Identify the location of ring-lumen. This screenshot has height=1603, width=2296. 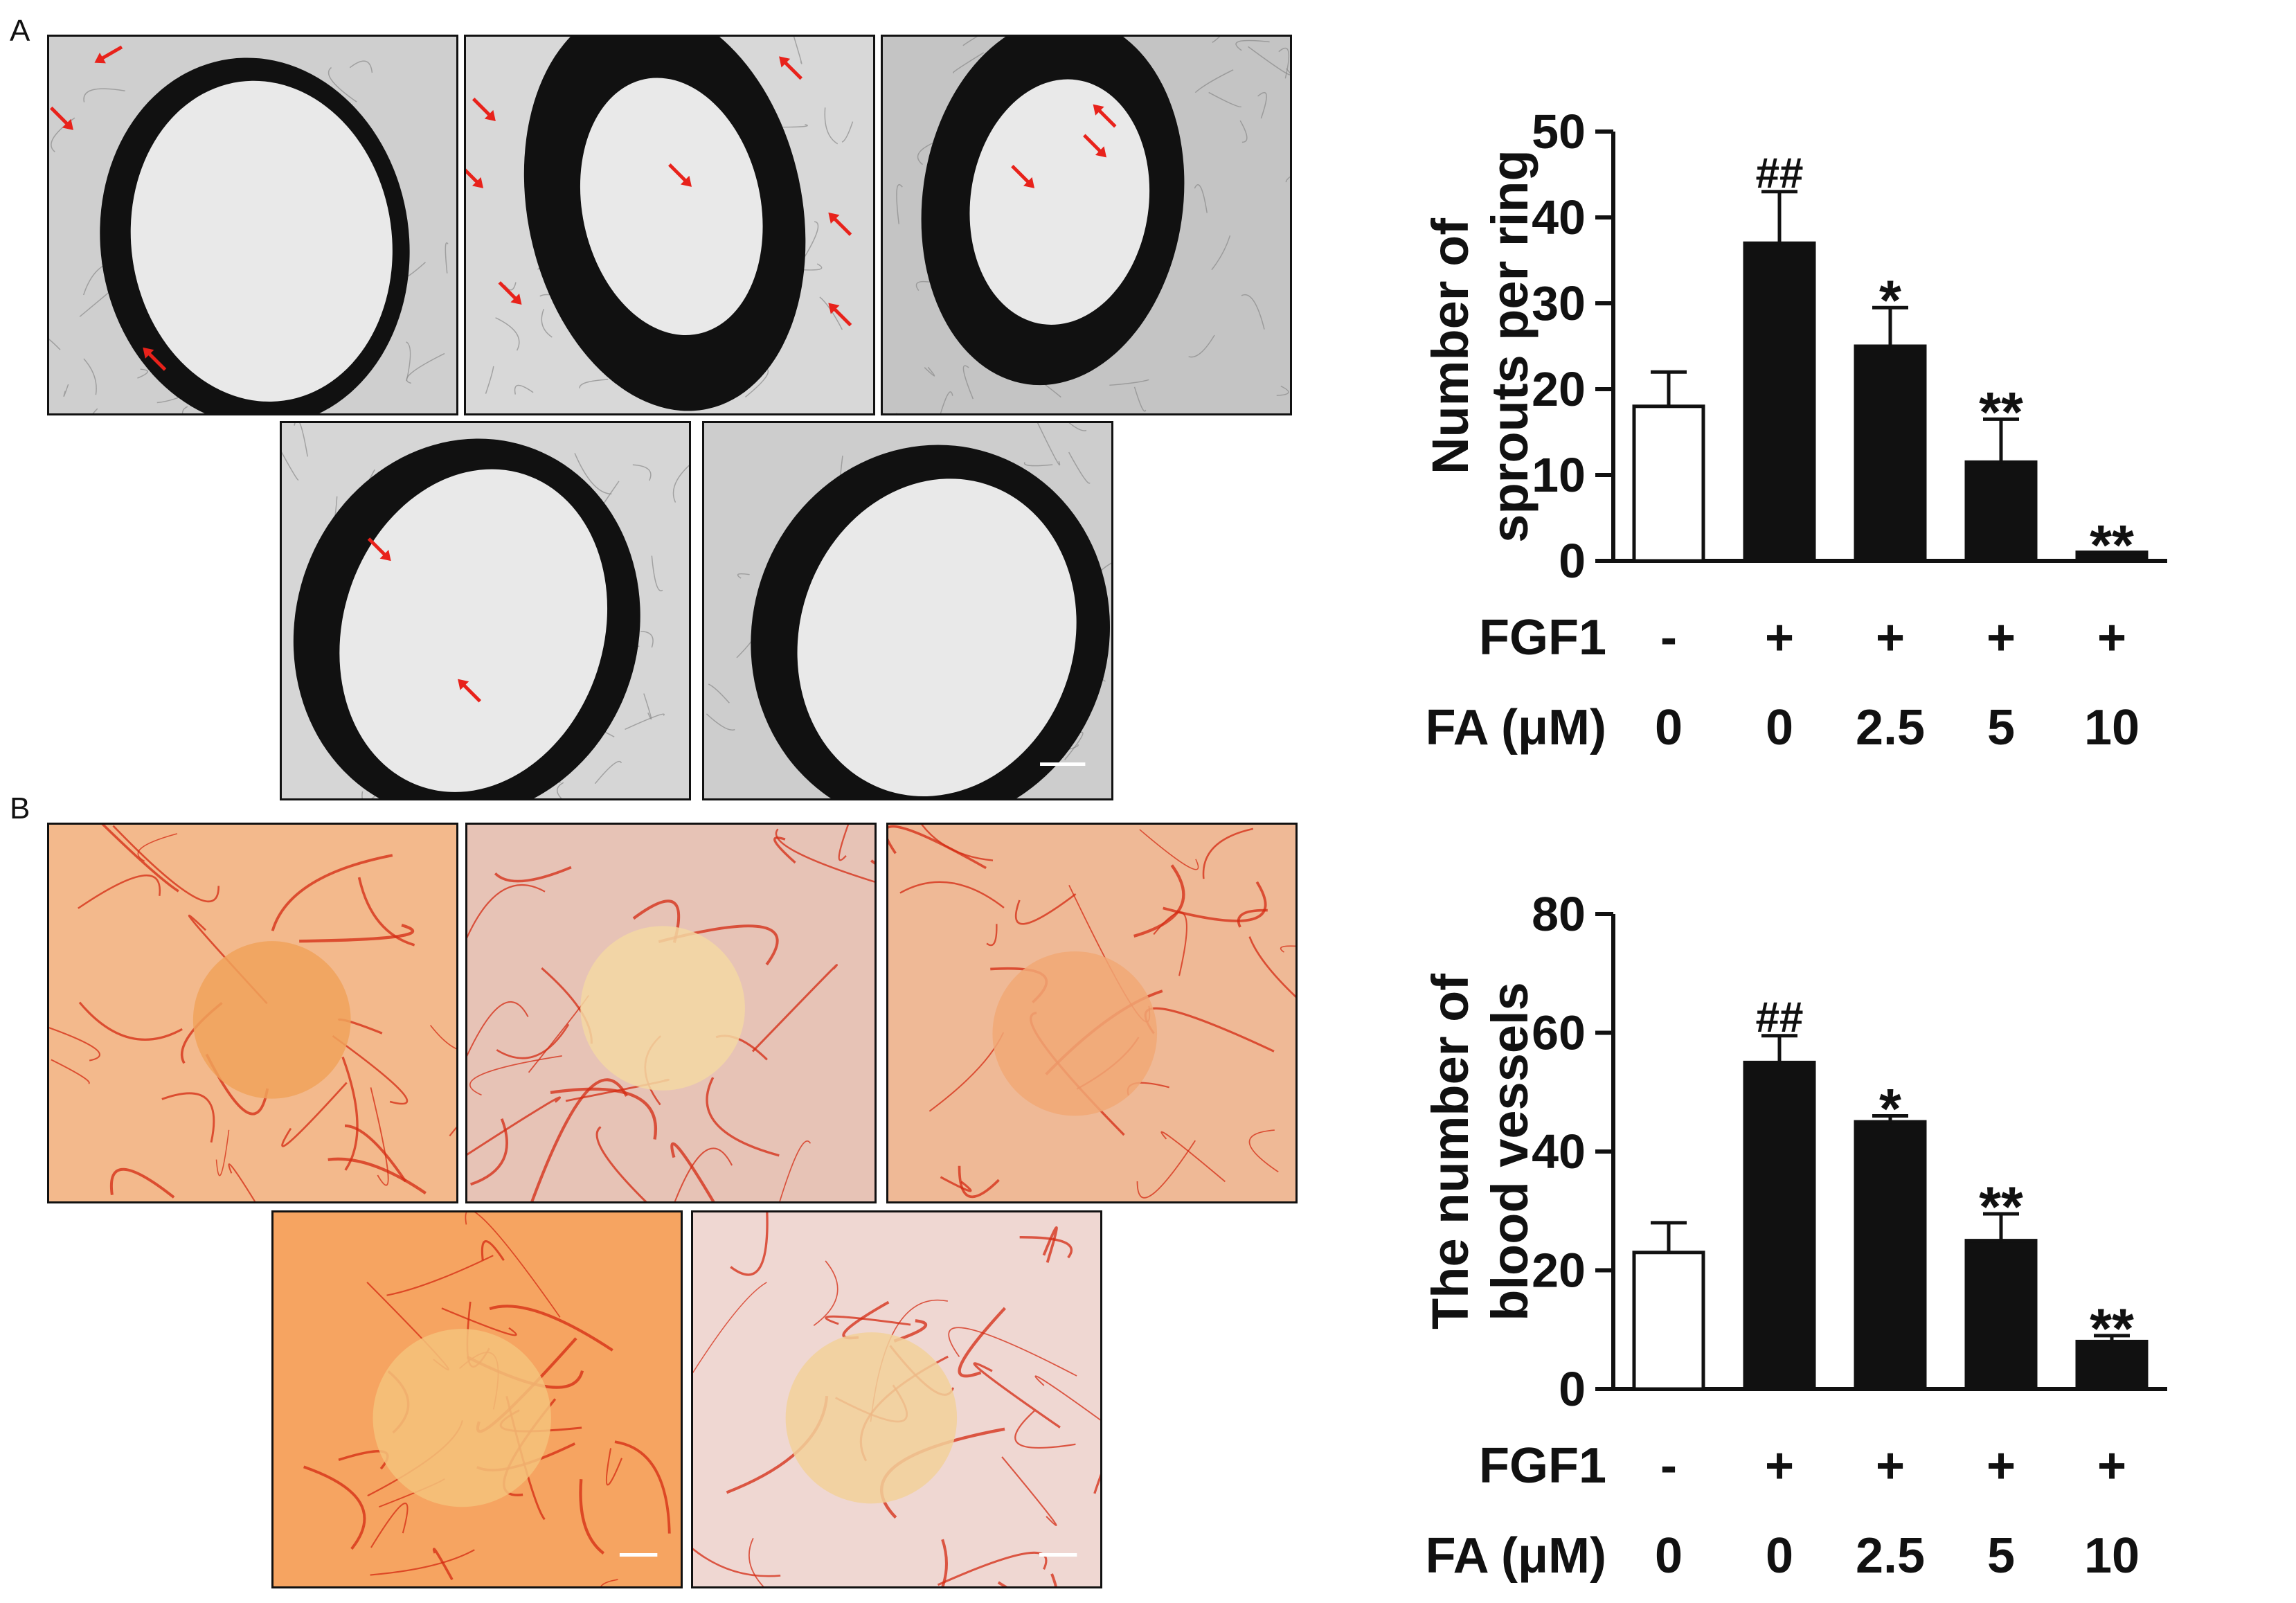
(261, 241).